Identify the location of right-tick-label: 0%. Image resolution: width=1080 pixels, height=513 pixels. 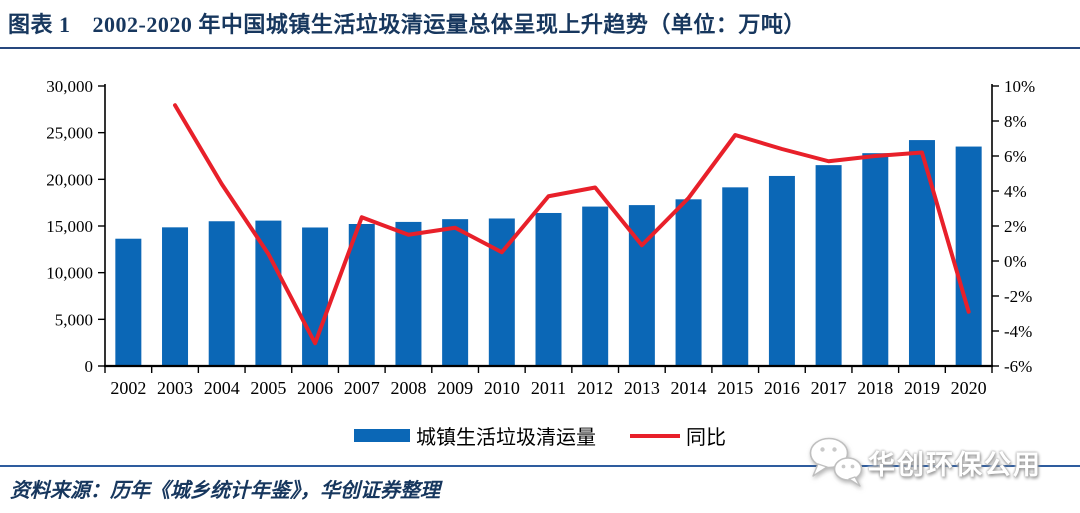
(1015, 261).